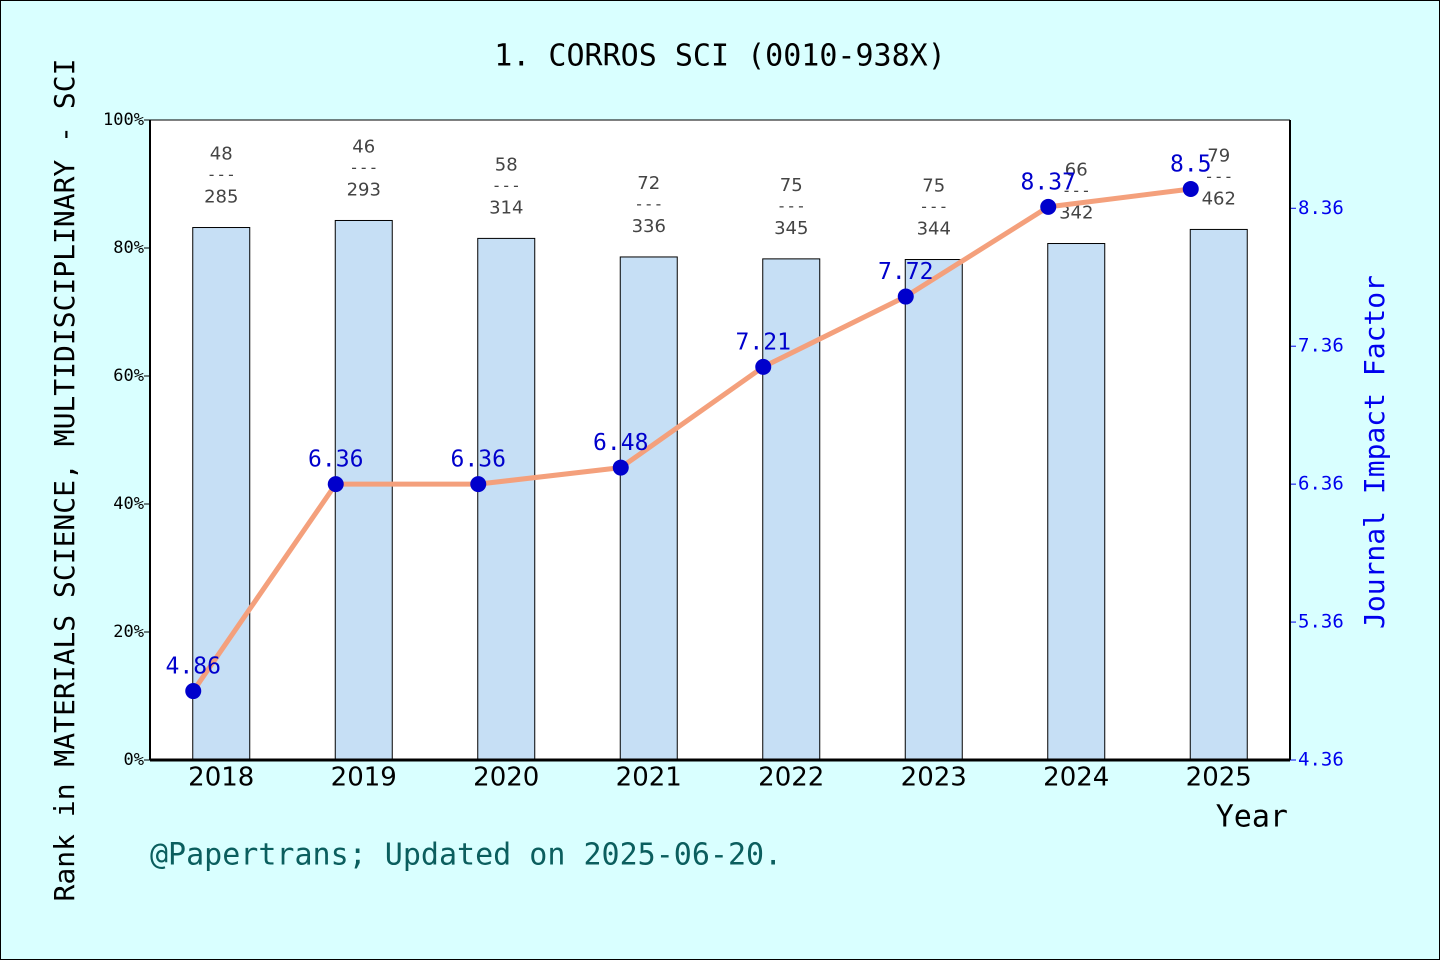 This screenshot has width=1440, height=960. I want to click on x-axis-label: Year, so click(1252, 817).